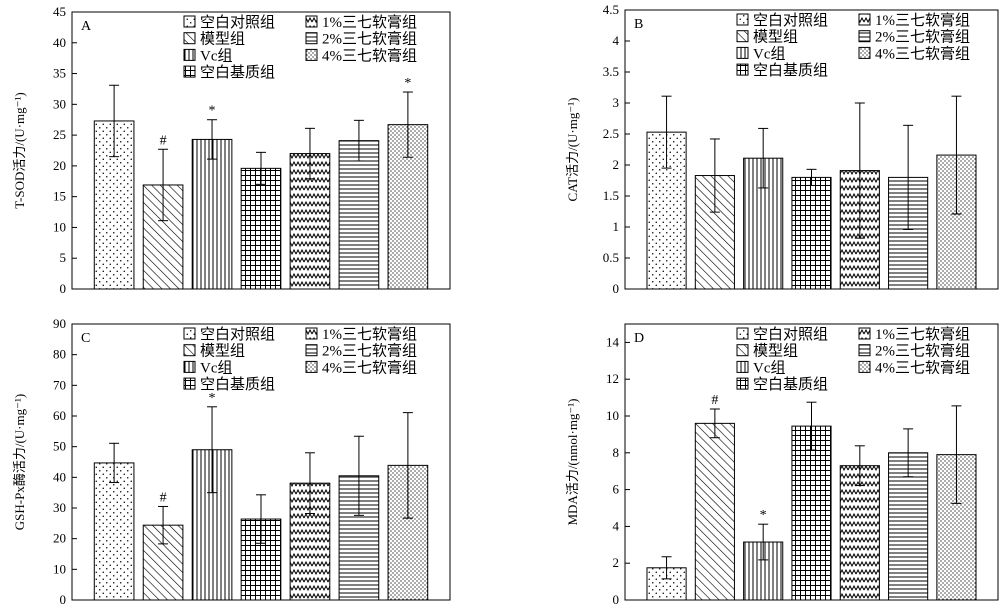 The height and width of the screenshot is (611, 1000). What do you see at coordinates (611, 257) in the screenshot?
I see `y-tick-label: 0.5` at bounding box center [611, 257].